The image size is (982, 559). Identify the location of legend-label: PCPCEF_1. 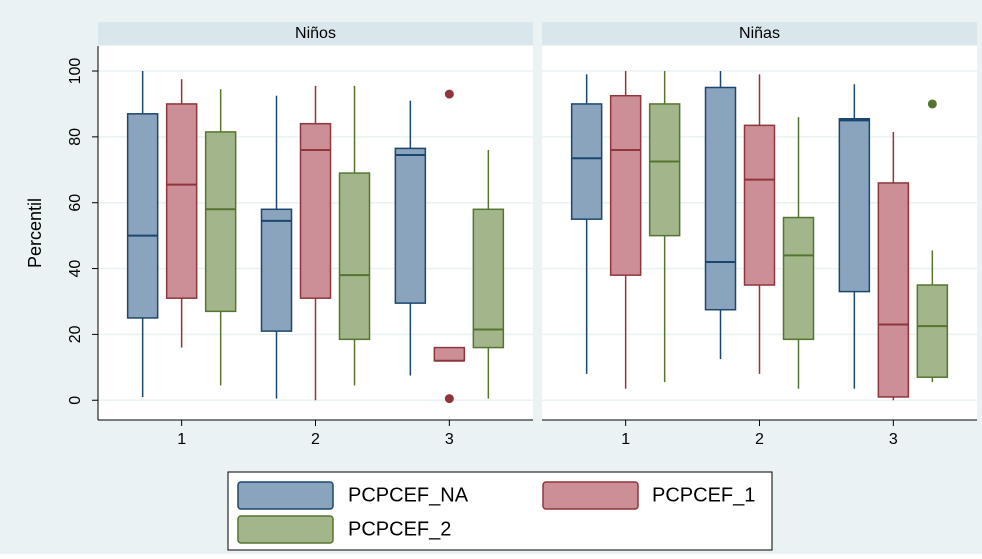
(703, 495).